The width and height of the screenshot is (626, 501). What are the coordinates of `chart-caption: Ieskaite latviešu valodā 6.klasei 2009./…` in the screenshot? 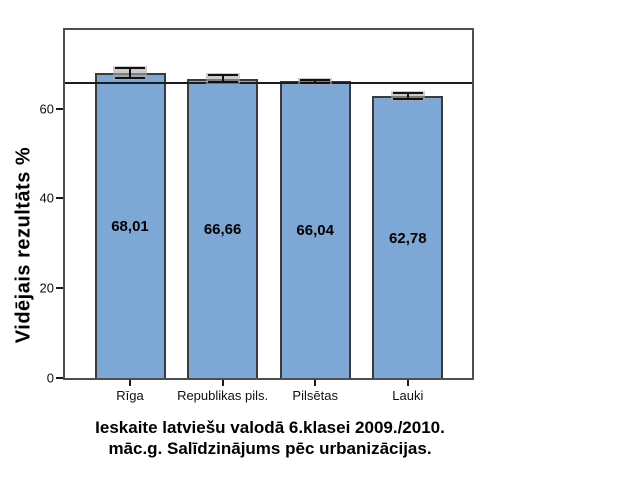 It's located at (270, 438).